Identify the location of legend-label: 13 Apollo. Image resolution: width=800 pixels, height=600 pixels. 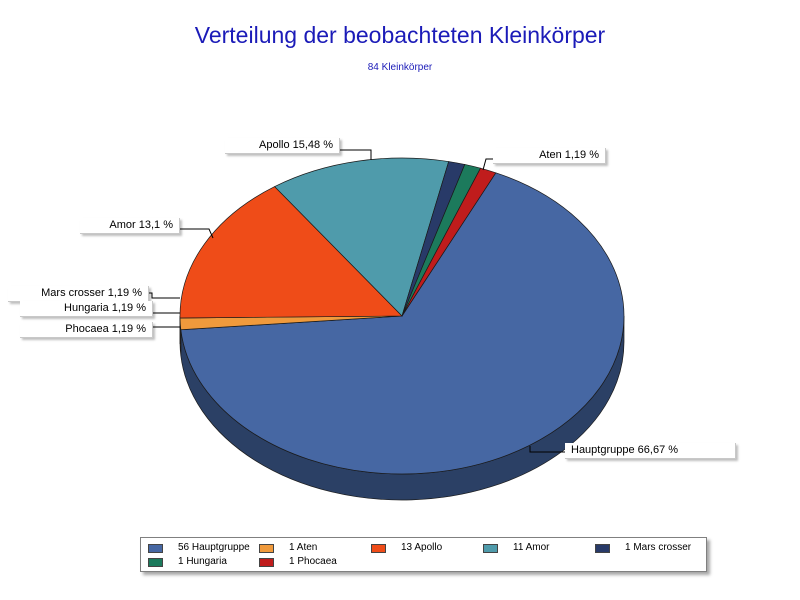
(422, 547).